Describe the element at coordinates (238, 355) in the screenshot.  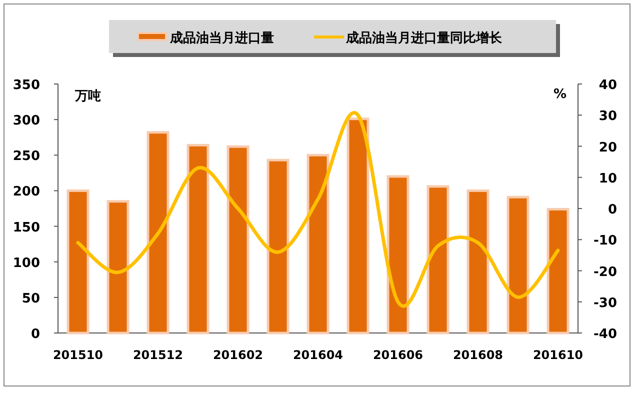
I see `x-tick-label: 201602` at that location.